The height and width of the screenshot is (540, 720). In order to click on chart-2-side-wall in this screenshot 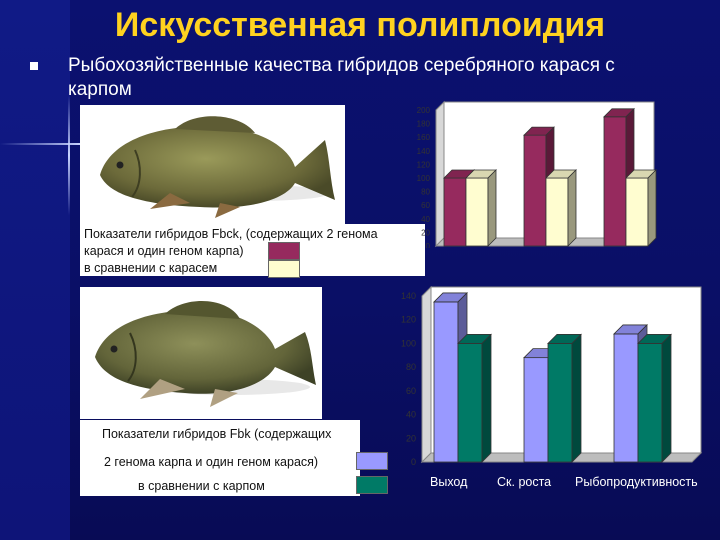, I will do `click(426, 374)`.